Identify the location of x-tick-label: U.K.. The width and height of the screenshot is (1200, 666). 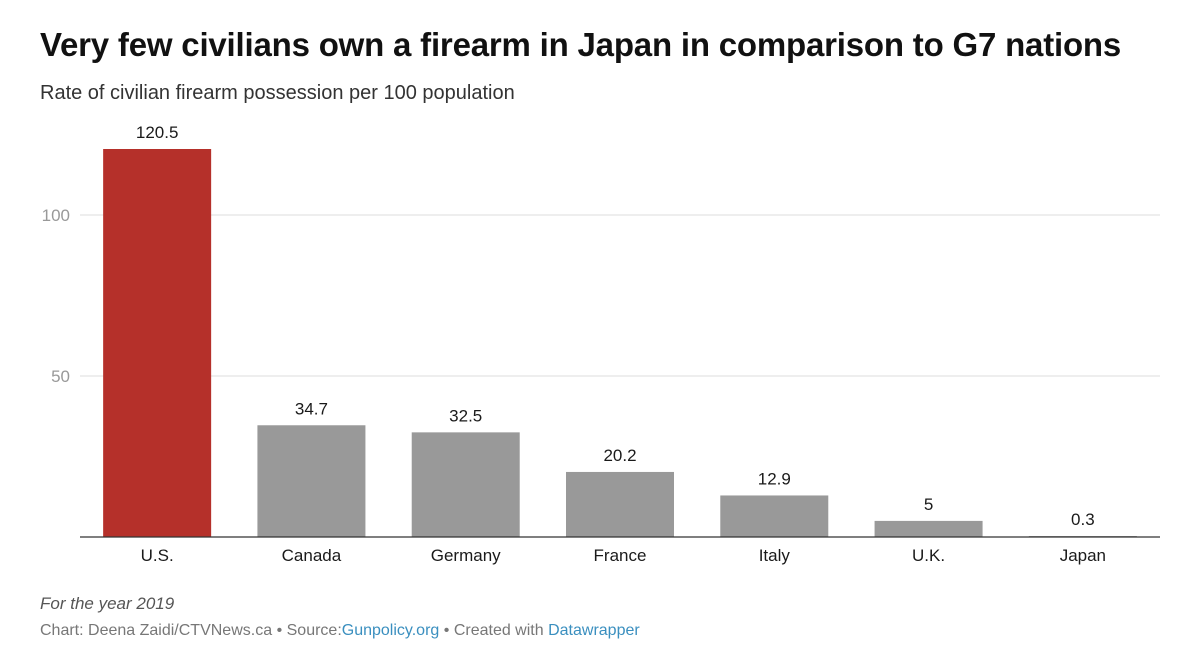
(928, 555).